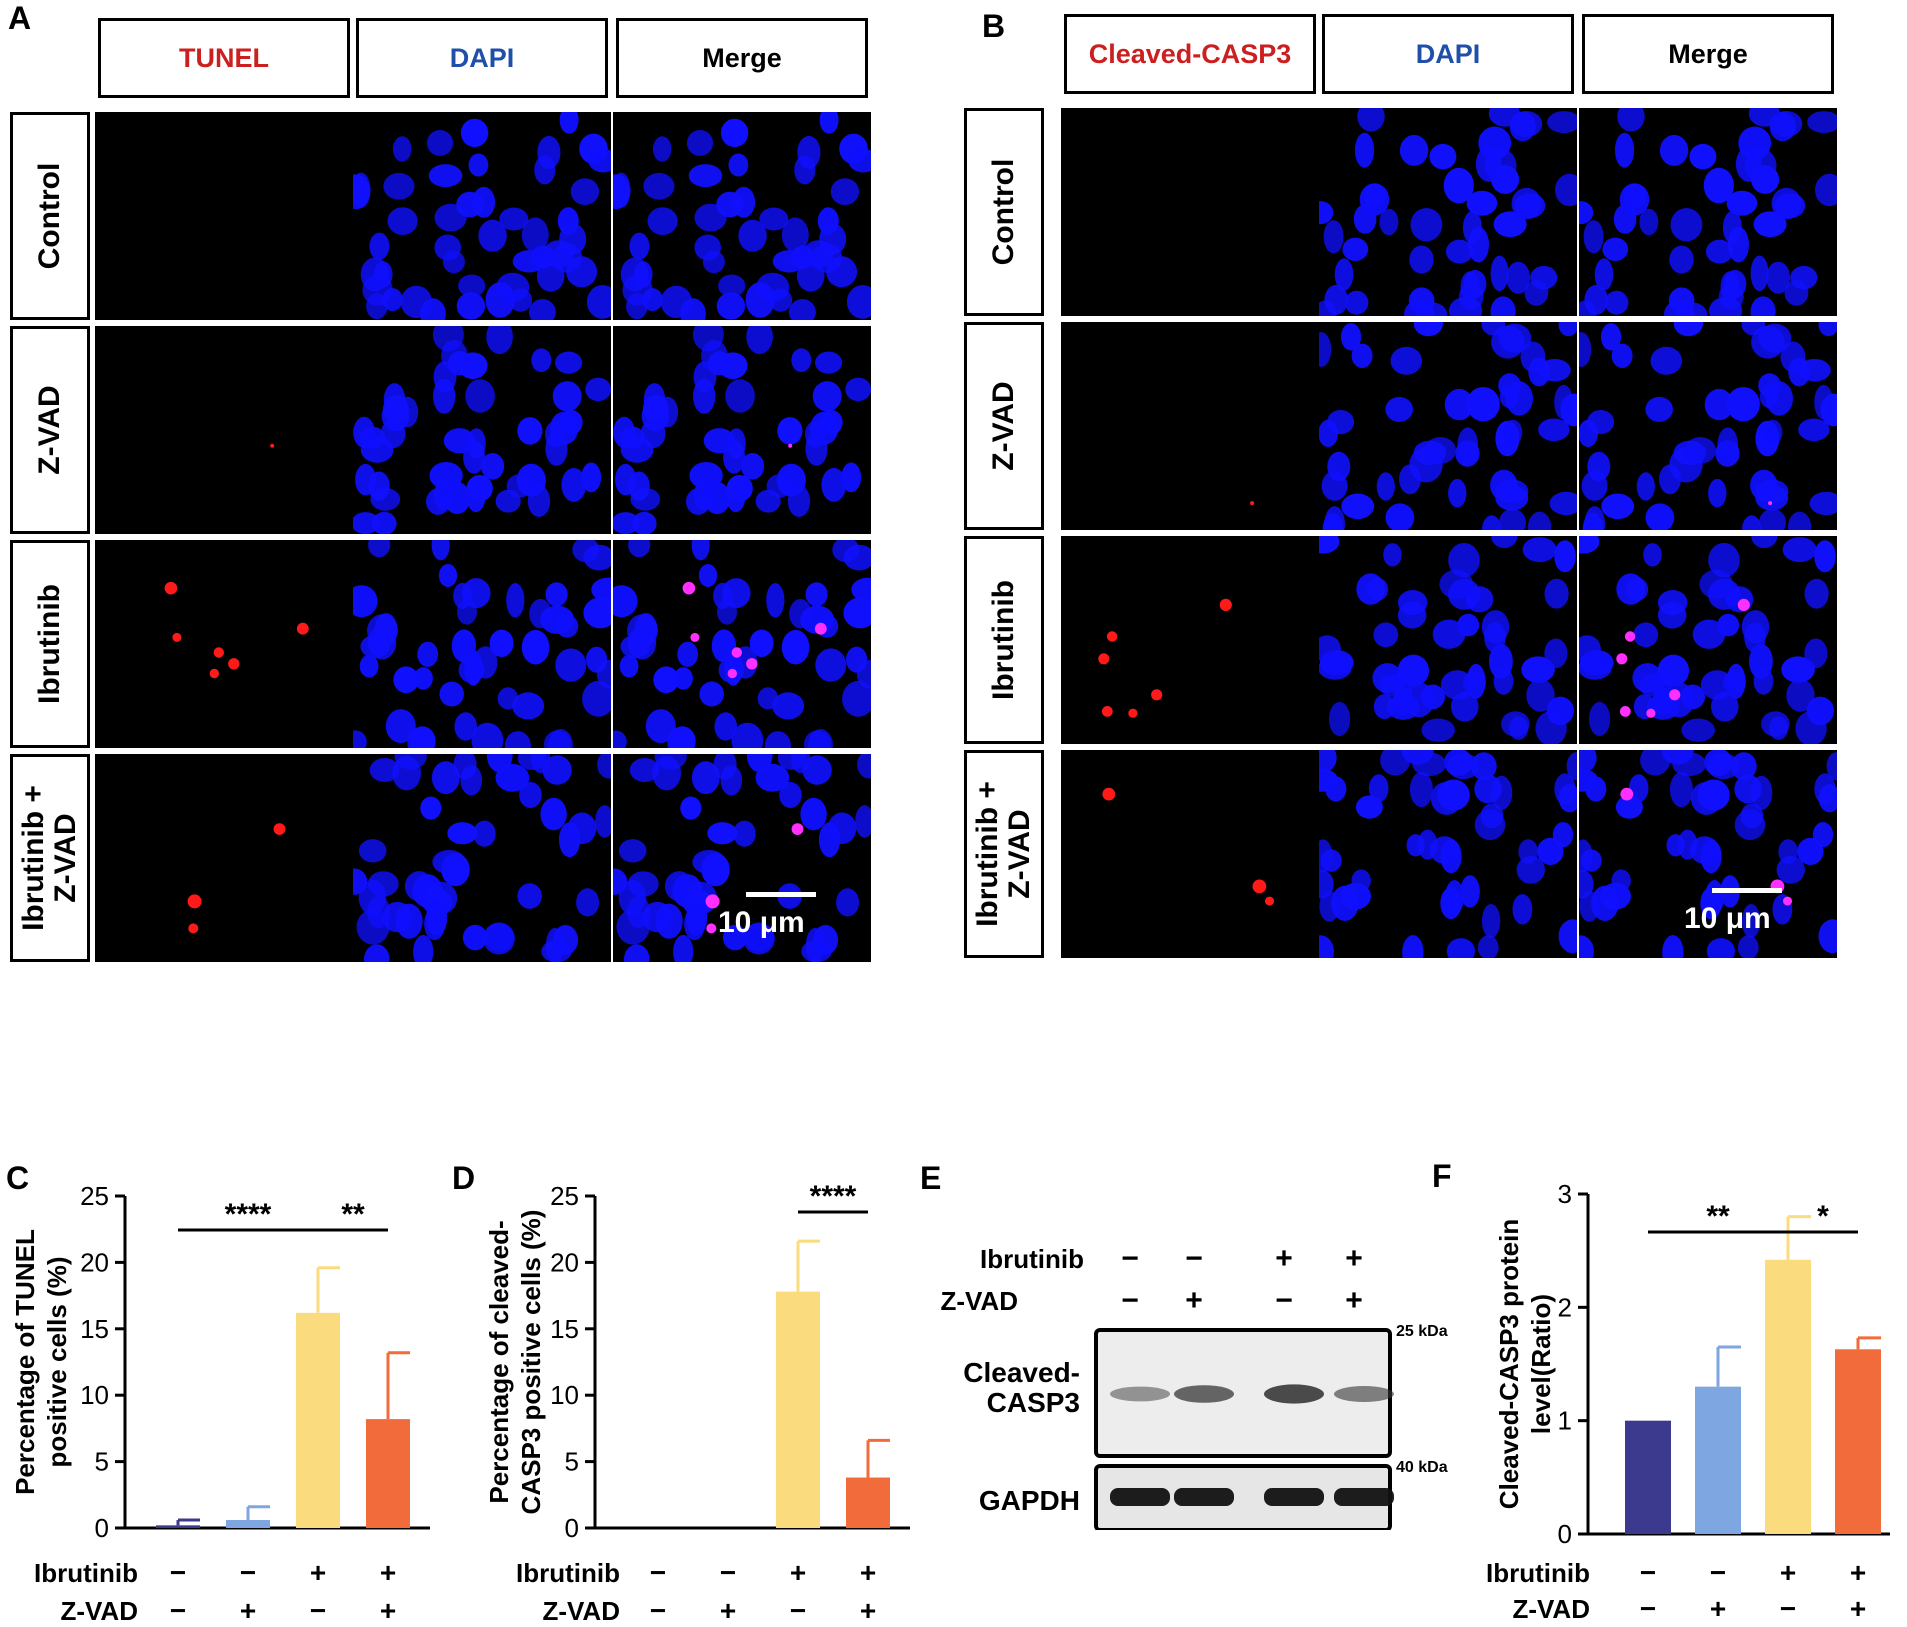 Image resolution: width=1907 pixels, height=1627 pixels. I want to click on row-label-panelB-2: Ibrutinib, so click(1004, 640).